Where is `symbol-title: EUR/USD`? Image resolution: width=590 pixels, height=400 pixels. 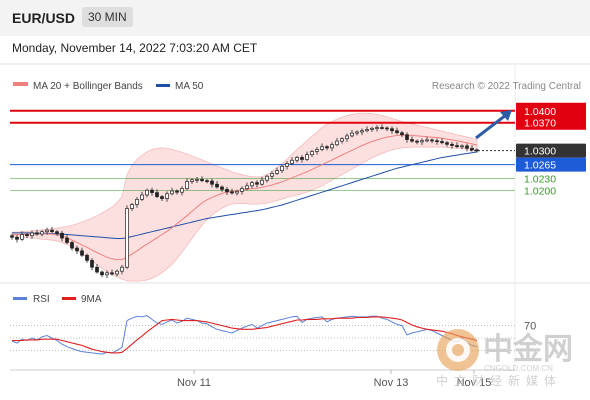 symbol-title: EUR/USD is located at coordinates (44, 18).